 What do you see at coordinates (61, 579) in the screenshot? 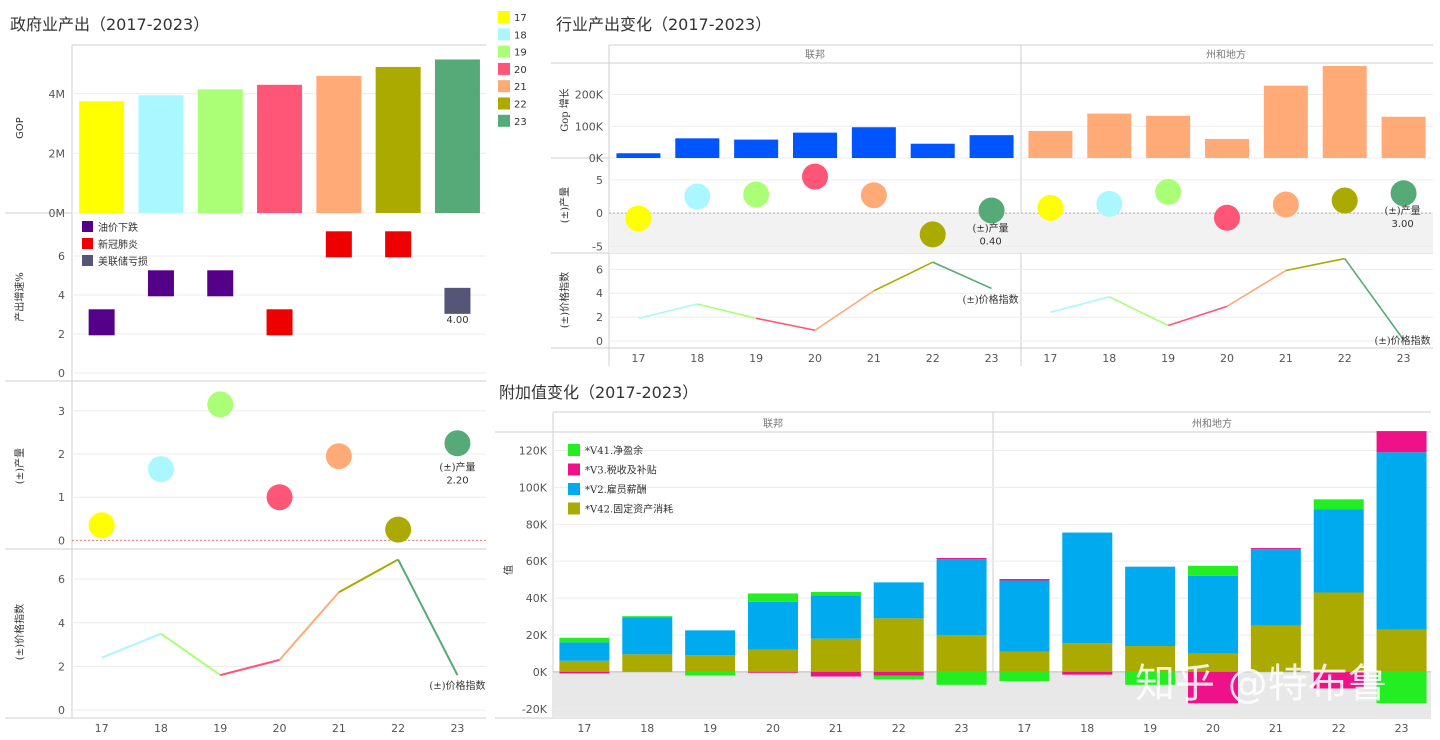
I see `gov-price-tick-3: 6` at bounding box center [61, 579].